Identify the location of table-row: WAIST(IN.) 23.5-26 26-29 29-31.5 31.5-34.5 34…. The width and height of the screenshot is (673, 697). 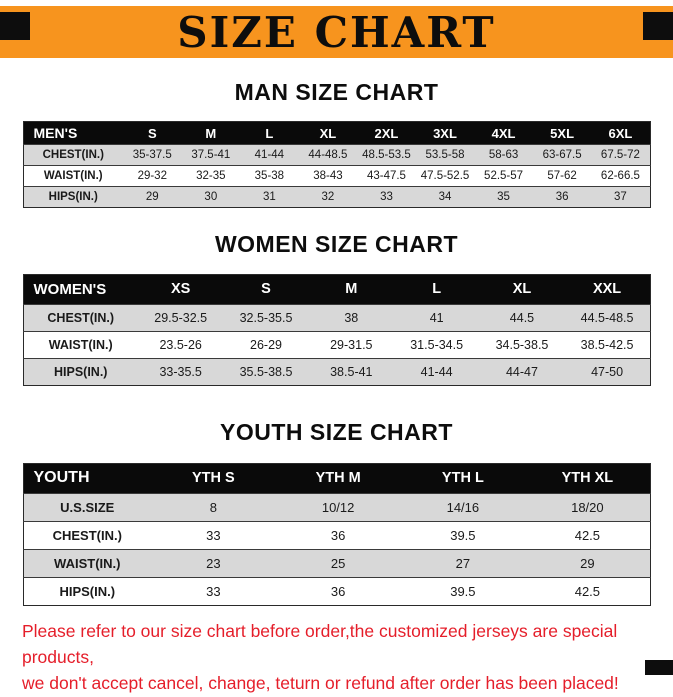
(336, 344).